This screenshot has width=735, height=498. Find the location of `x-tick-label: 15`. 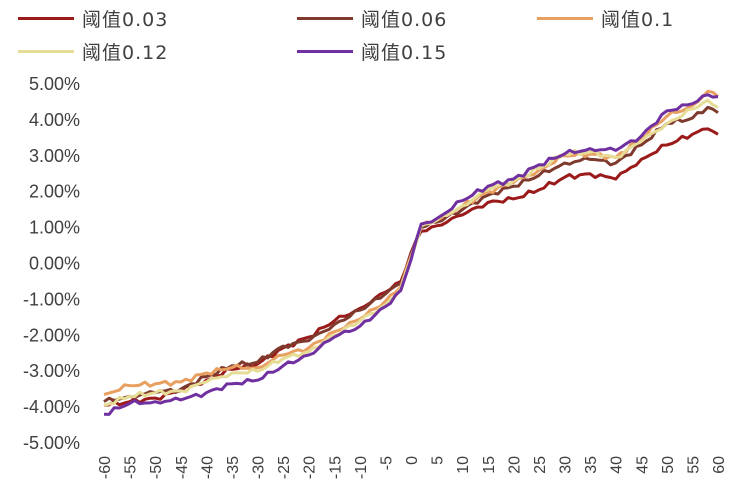

x-tick-label: 15 is located at coordinates (489, 465).